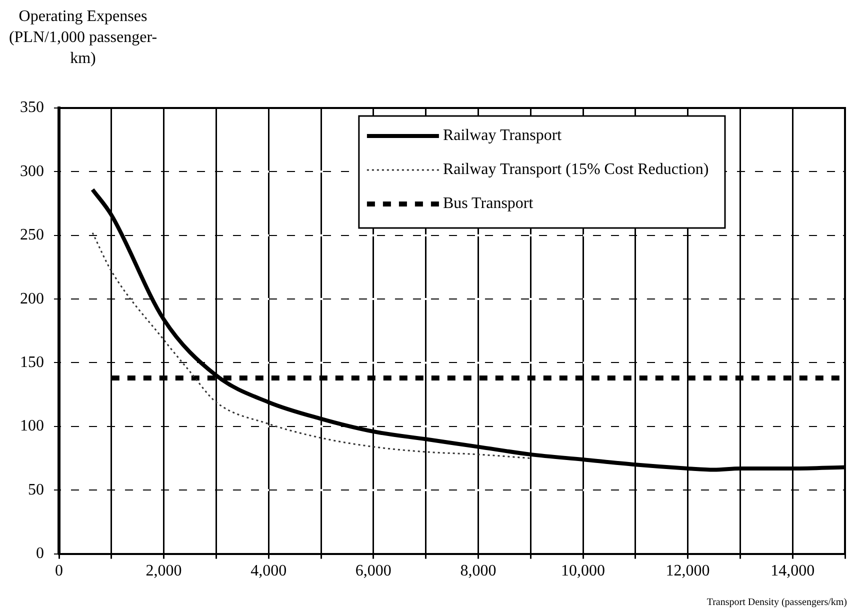  What do you see at coordinates (32, 235) in the screenshot?
I see `y-tick-label: 250` at bounding box center [32, 235].